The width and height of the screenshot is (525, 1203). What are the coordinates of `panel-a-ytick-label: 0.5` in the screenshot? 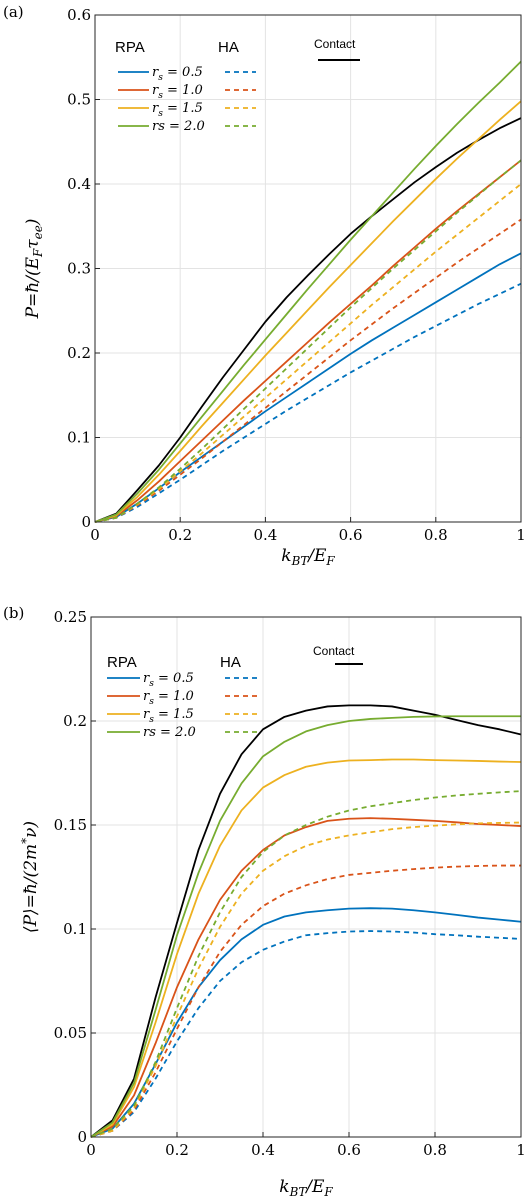 It's located at (79, 100).